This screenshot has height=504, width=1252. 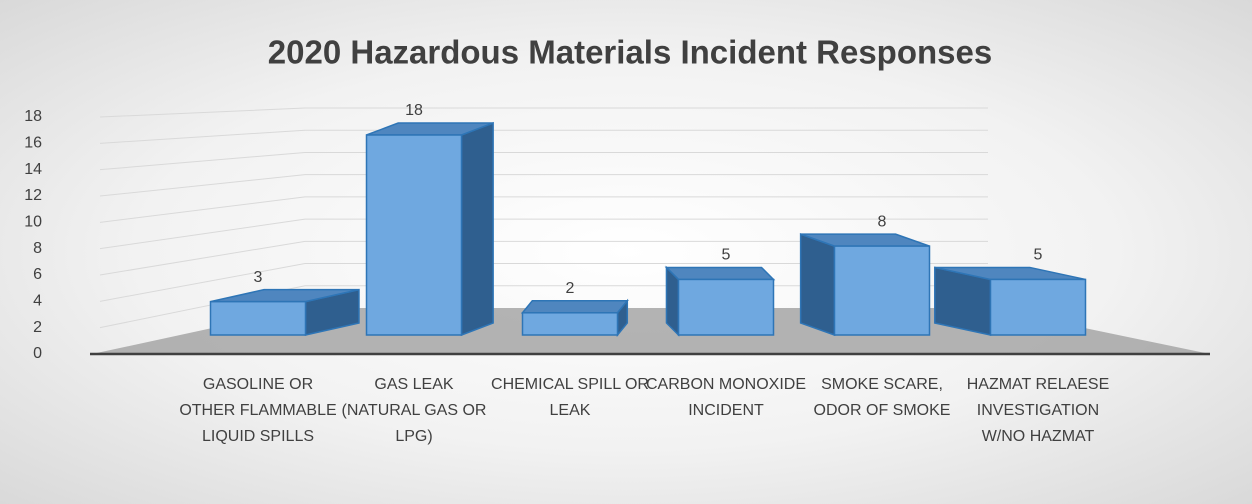 I want to click on data-label: 2, so click(x=570, y=288).